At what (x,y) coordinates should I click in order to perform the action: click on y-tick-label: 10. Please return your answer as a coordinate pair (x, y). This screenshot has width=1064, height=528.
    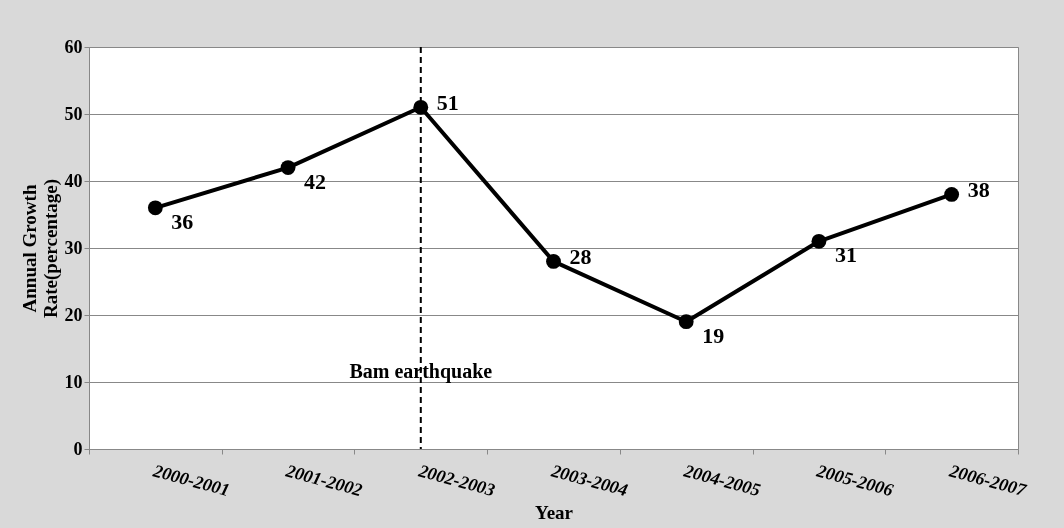
    Looking at the image, I should click on (73, 381).